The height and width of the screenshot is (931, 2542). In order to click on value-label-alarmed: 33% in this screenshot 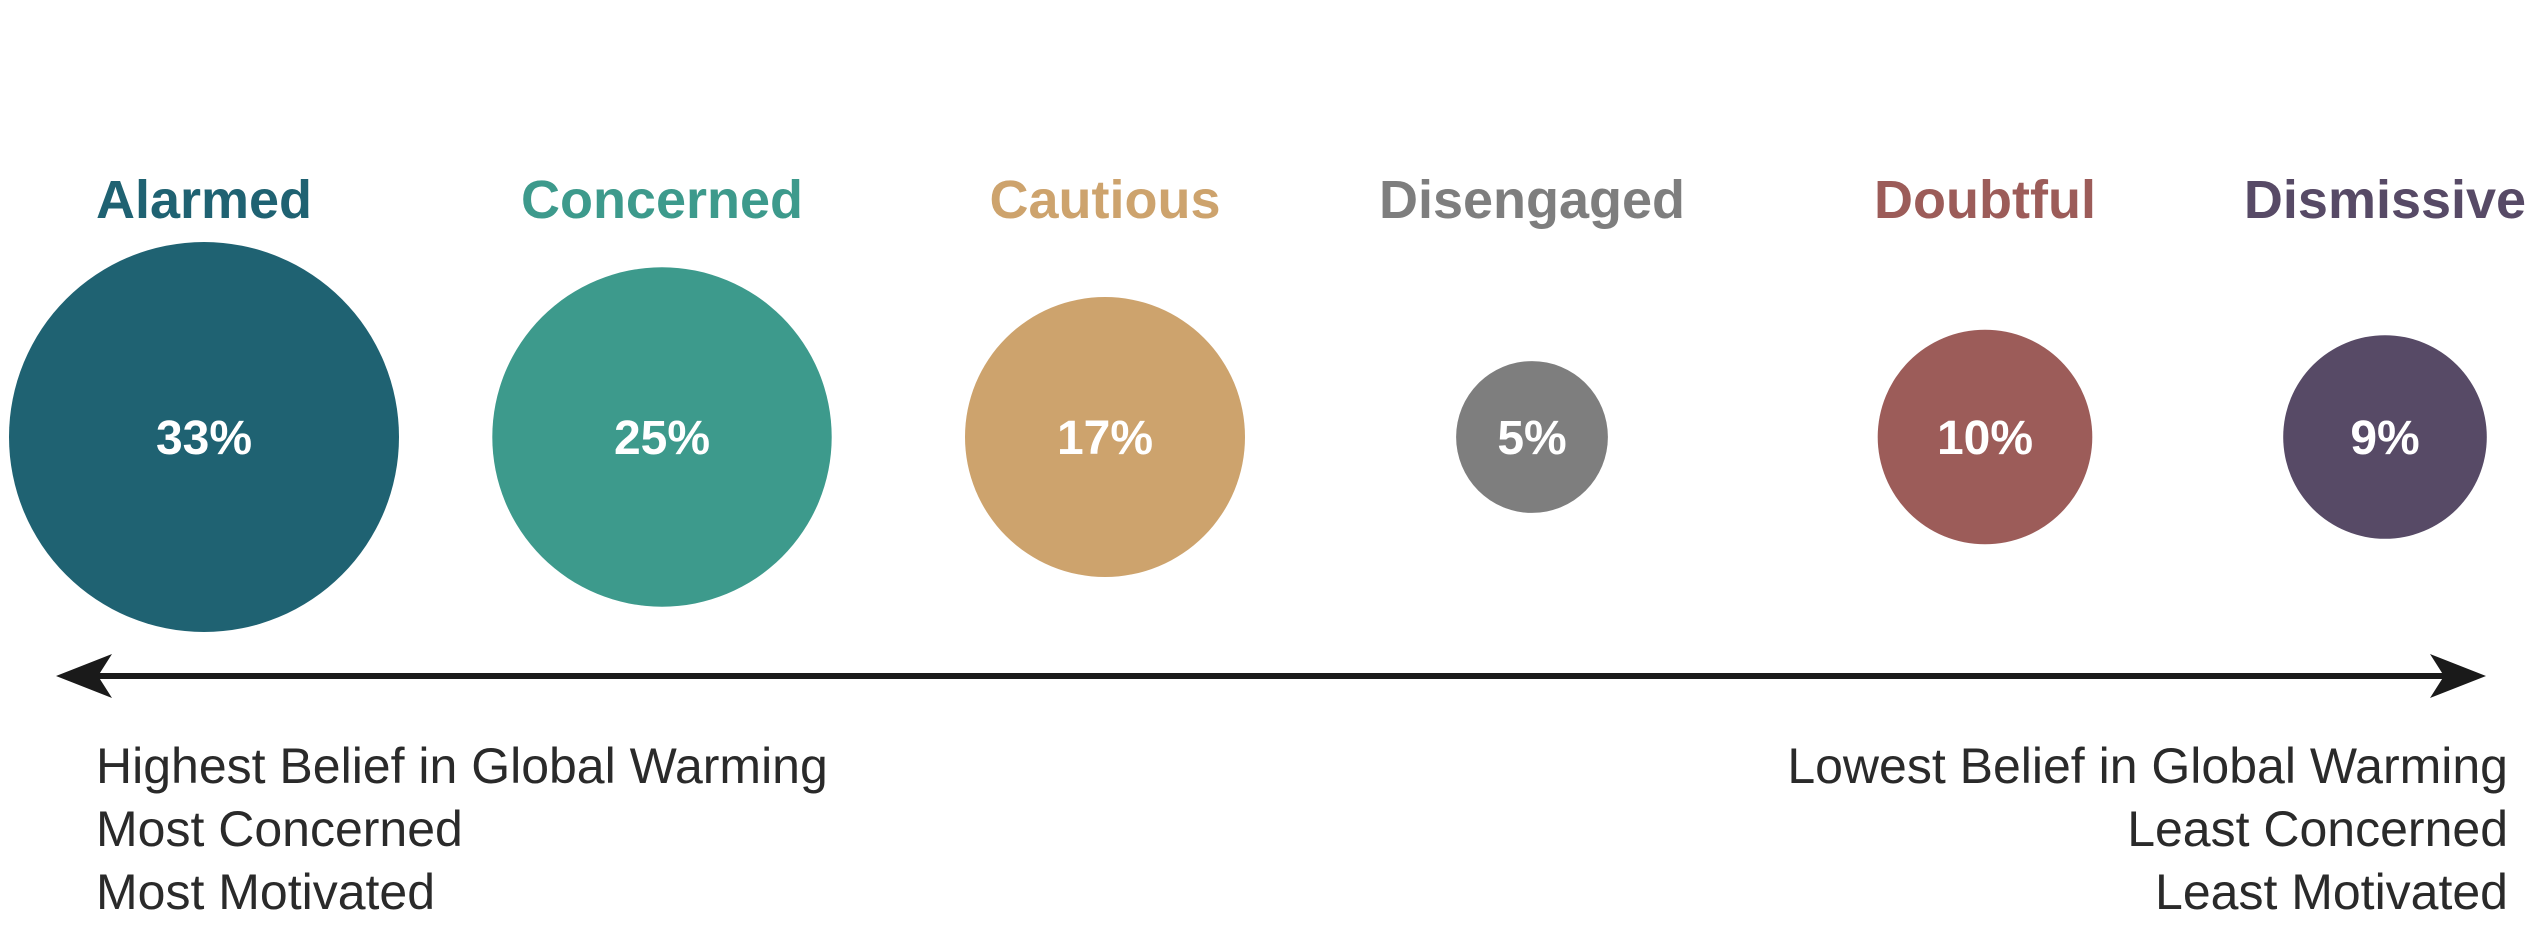, I will do `click(204, 438)`.